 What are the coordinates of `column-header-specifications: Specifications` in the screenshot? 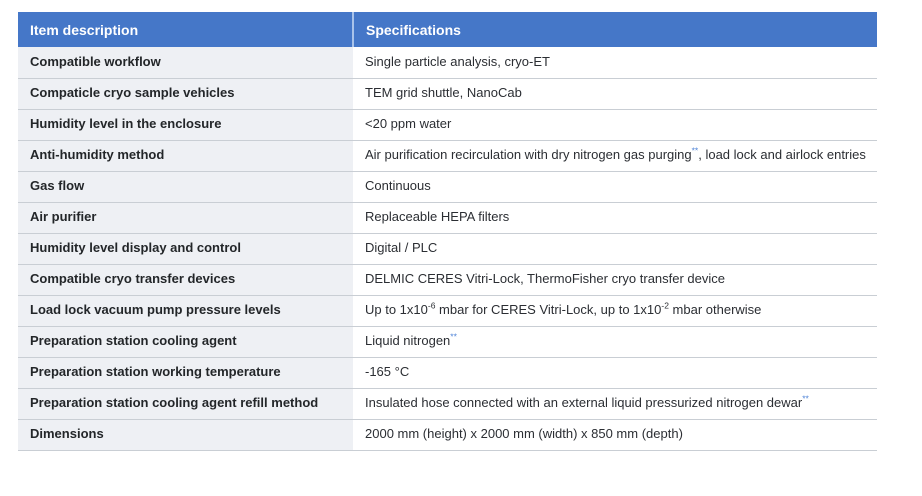 It's located at (615, 29).